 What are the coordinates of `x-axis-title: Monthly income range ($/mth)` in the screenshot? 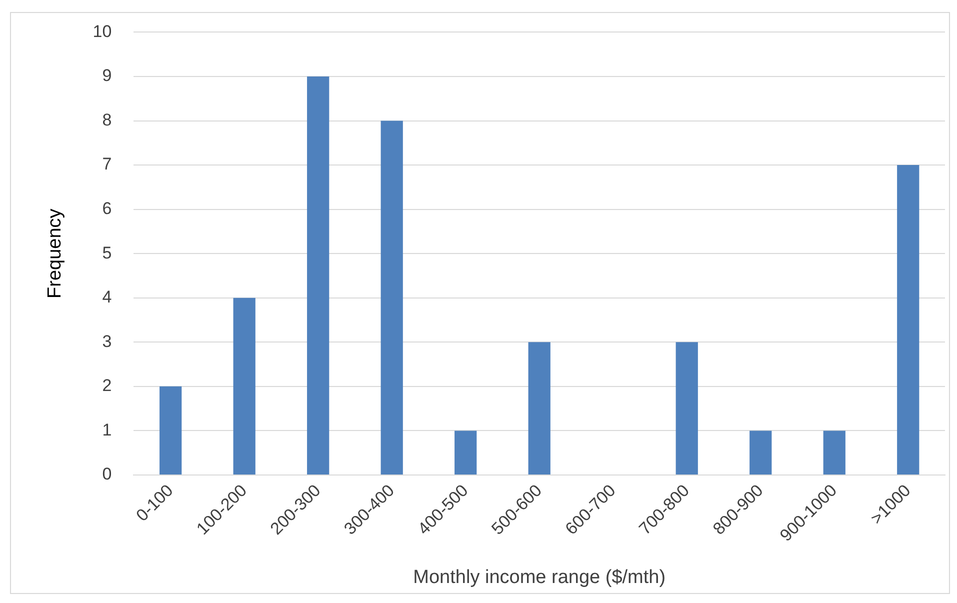 It's located at (539, 577).